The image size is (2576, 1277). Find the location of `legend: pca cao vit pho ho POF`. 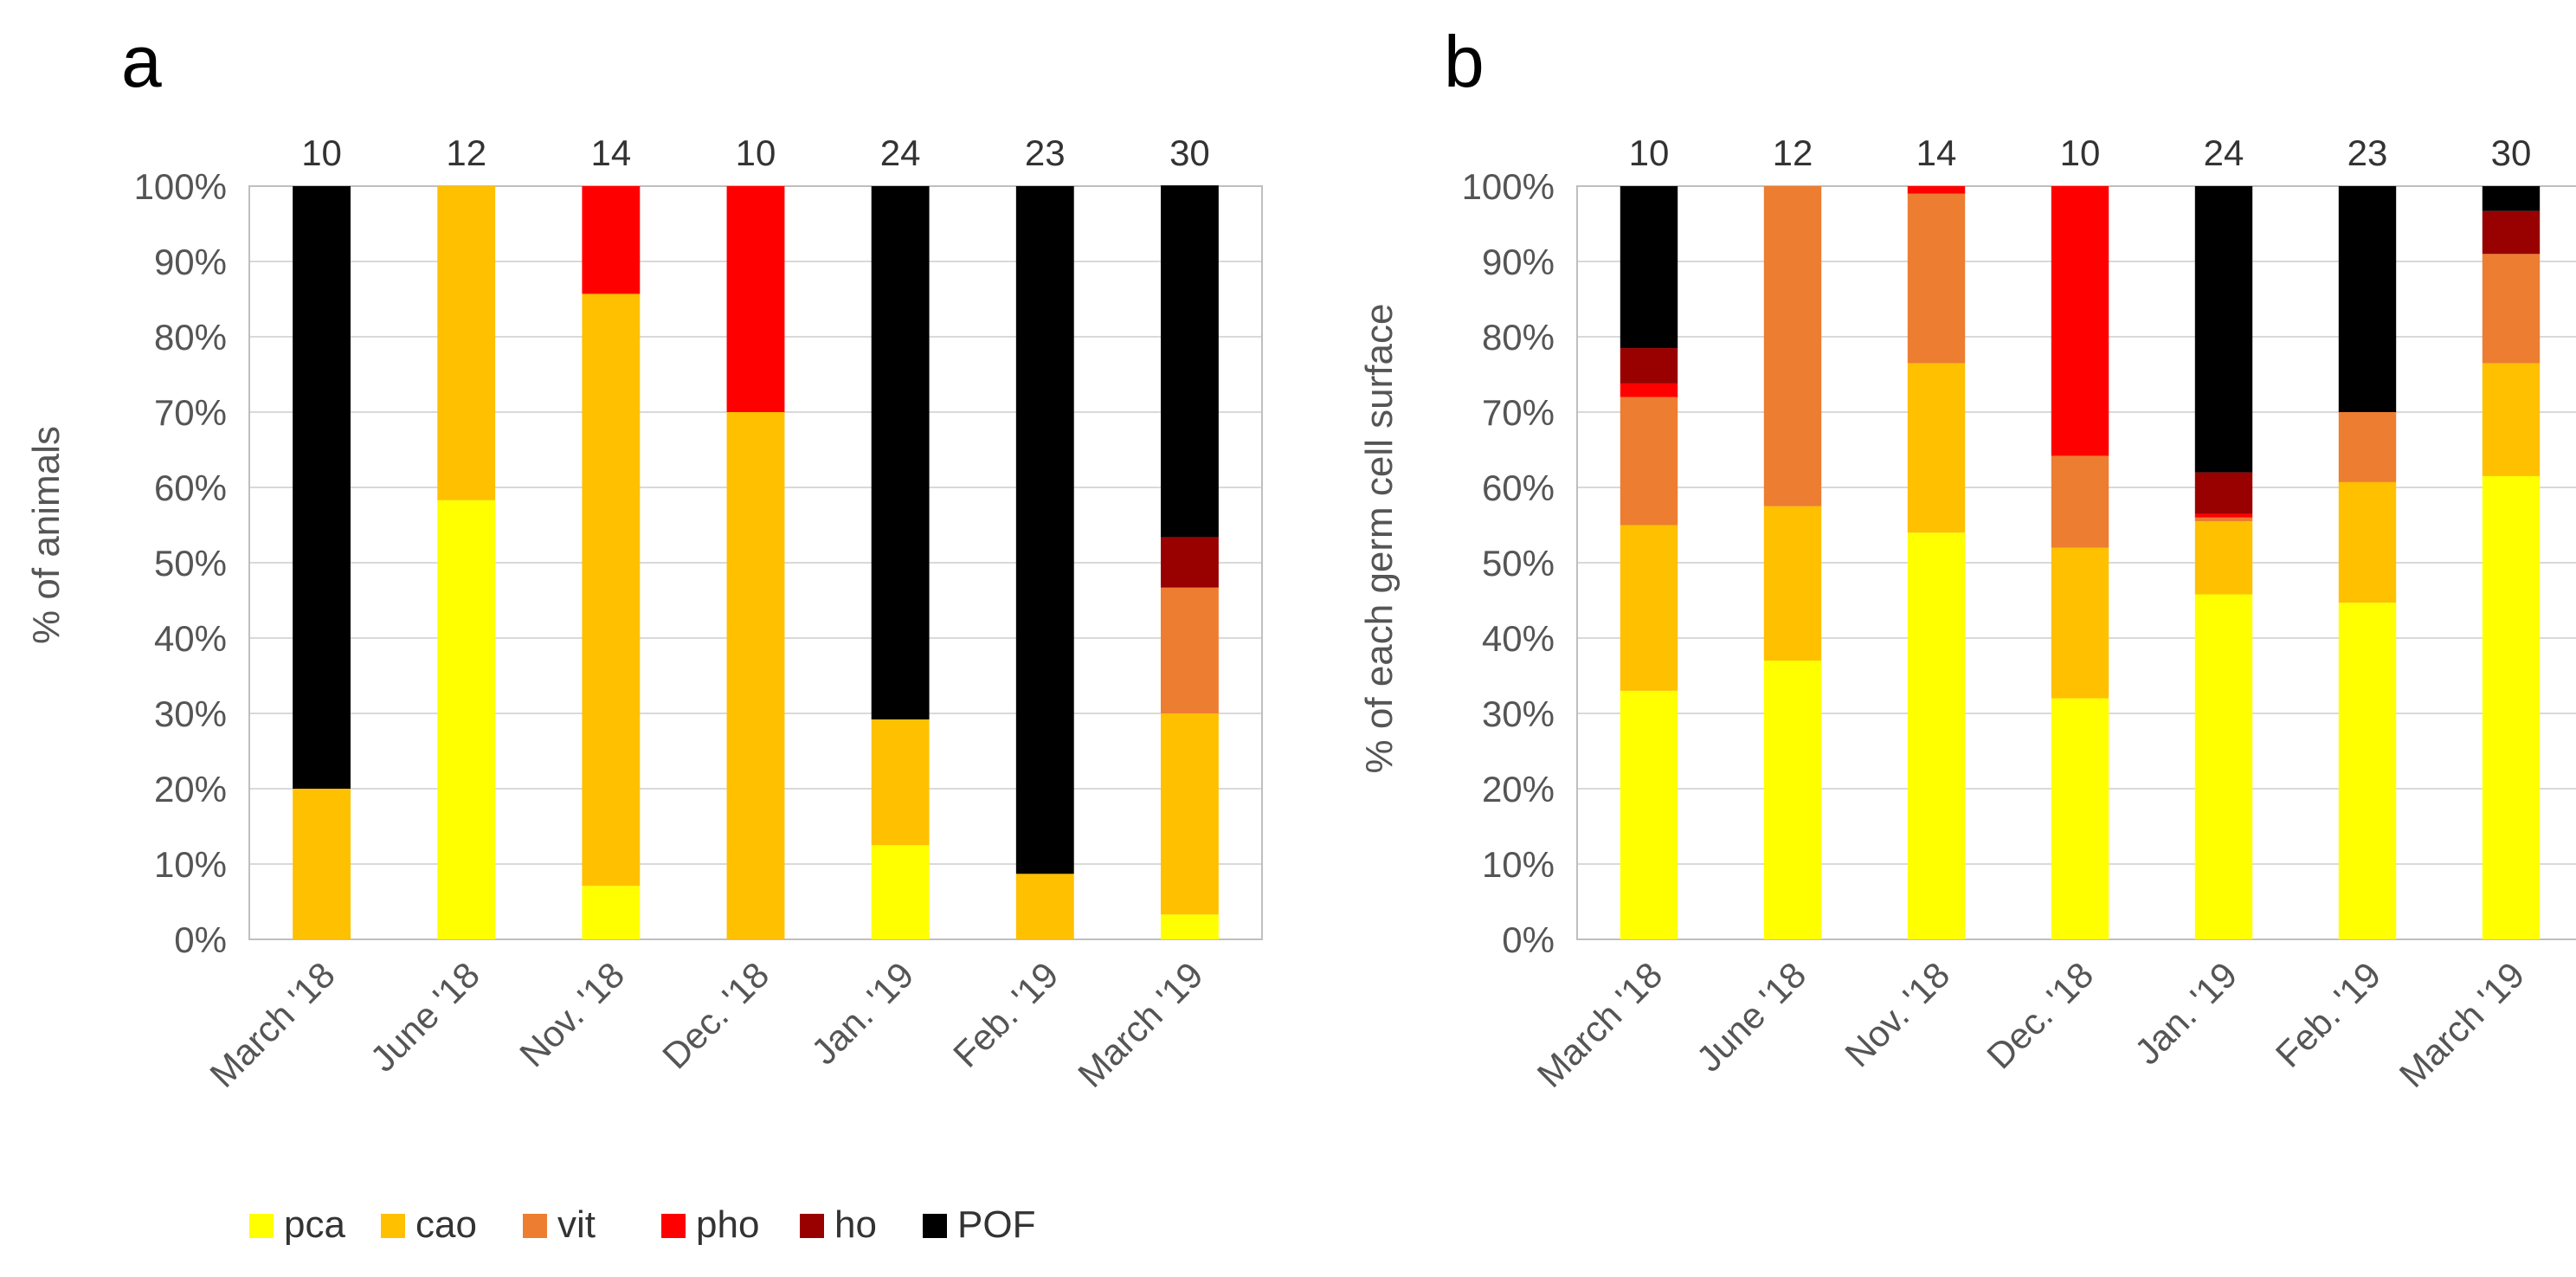

legend: pca cao vit pho ho POF is located at coordinates (642, 1224).